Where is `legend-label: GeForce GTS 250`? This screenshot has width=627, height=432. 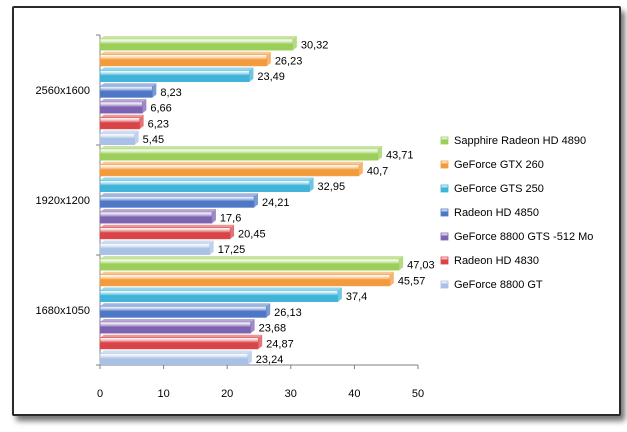 legend-label: GeForce GTS 250 is located at coordinates (499, 189).